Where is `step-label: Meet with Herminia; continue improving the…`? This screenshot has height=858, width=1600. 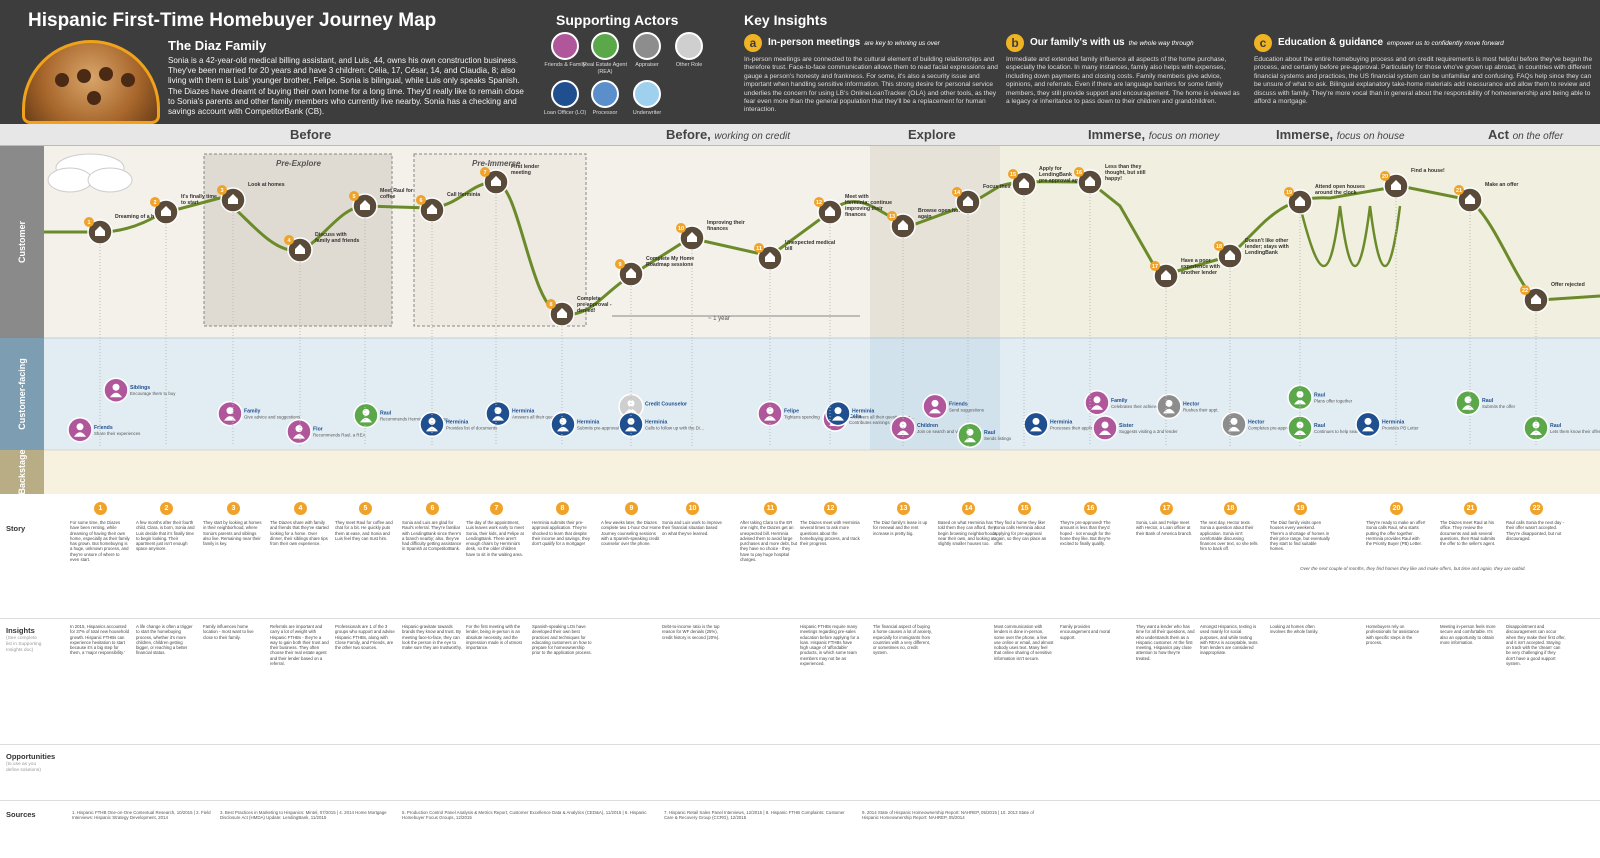
step-label: Meet with Herminia; continue improving the… is located at coordinates (868, 206).